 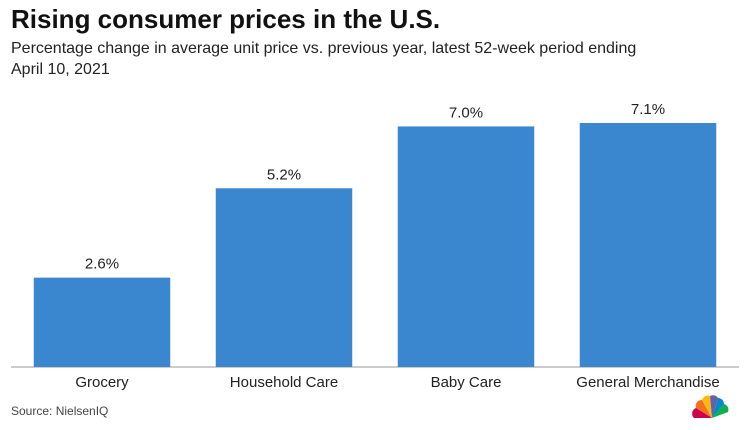 What do you see at coordinates (226, 19) in the screenshot?
I see `chart-title: Rising consumer prices in the U.S.` at bounding box center [226, 19].